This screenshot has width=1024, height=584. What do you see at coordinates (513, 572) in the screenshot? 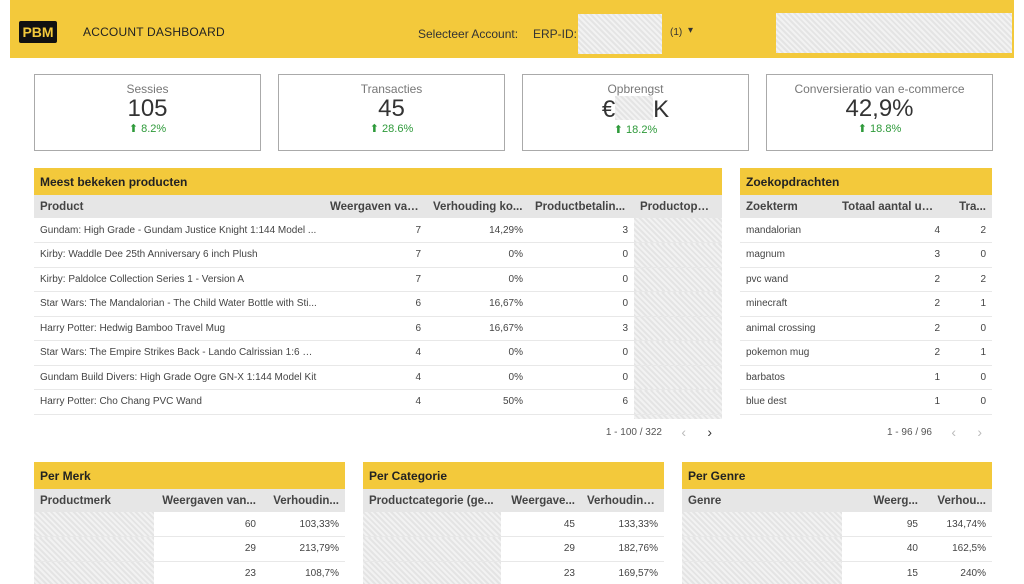
I see `table-row: 23 169,57%` at bounding box center [513, 572].